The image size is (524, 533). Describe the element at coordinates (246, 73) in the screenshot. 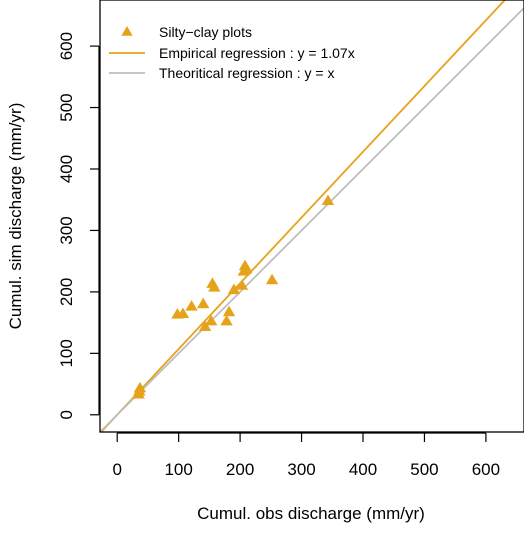

I see `legend-label: Theoritical regression : y = x` at that location.